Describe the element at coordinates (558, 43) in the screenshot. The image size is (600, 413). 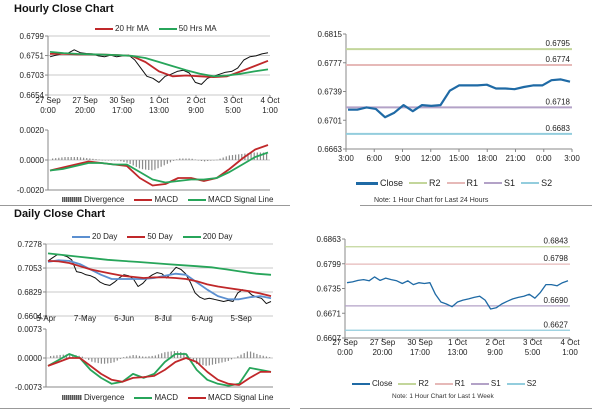
I see `level-label-r2: 0.6795` at that location.